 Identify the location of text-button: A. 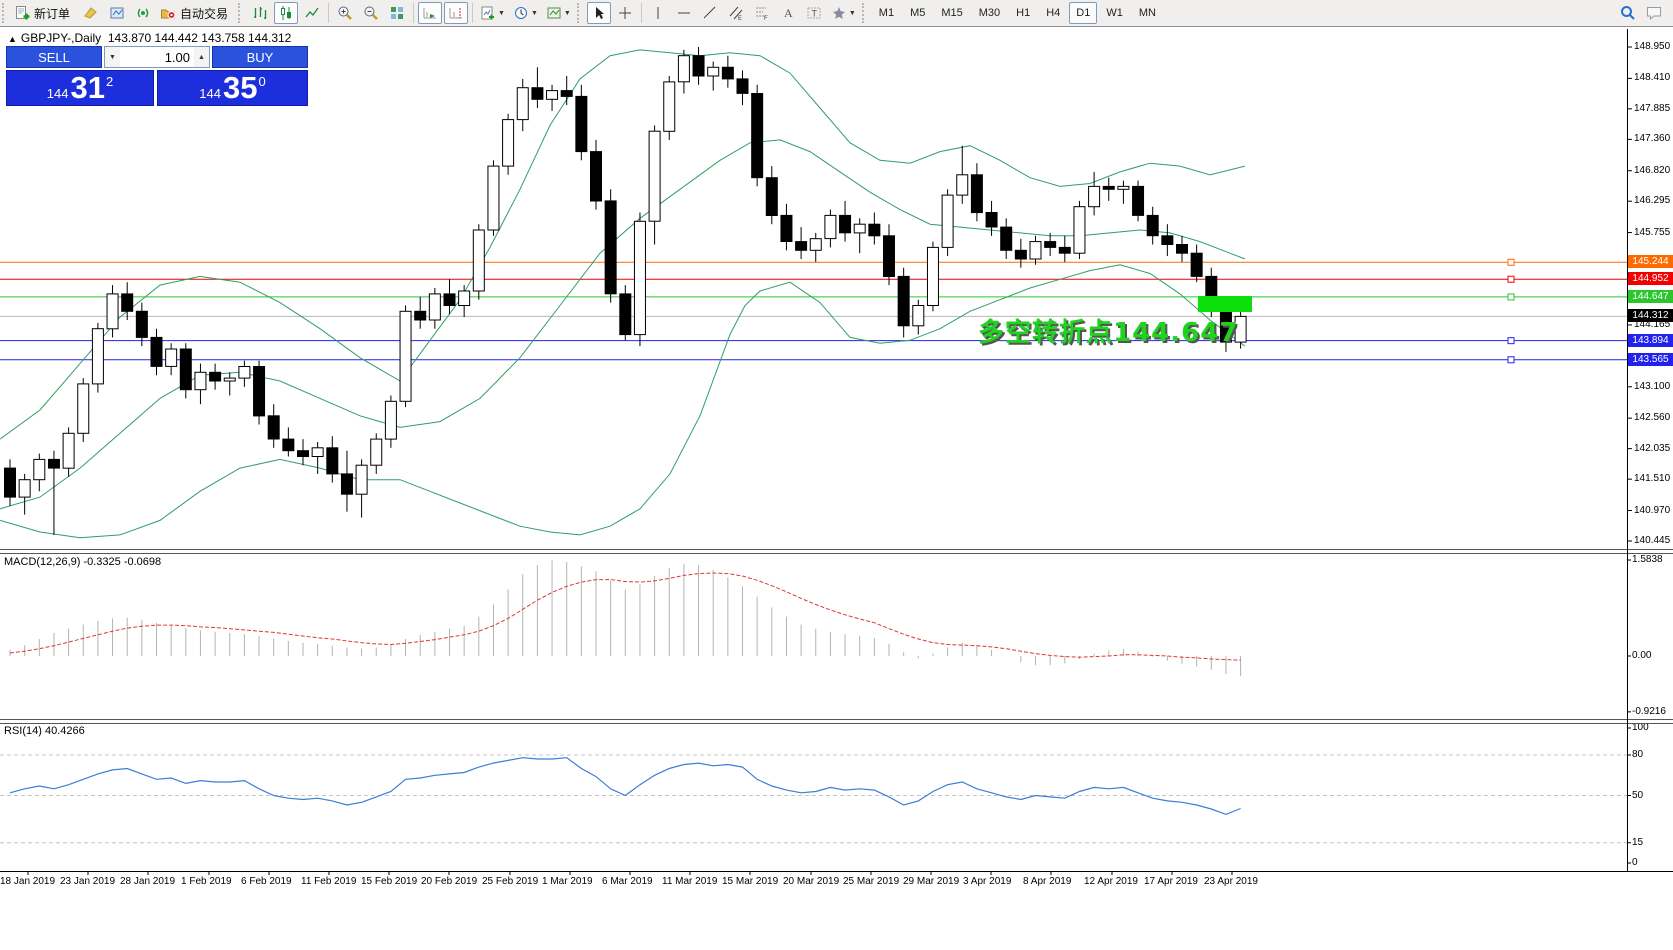
(788, 13).